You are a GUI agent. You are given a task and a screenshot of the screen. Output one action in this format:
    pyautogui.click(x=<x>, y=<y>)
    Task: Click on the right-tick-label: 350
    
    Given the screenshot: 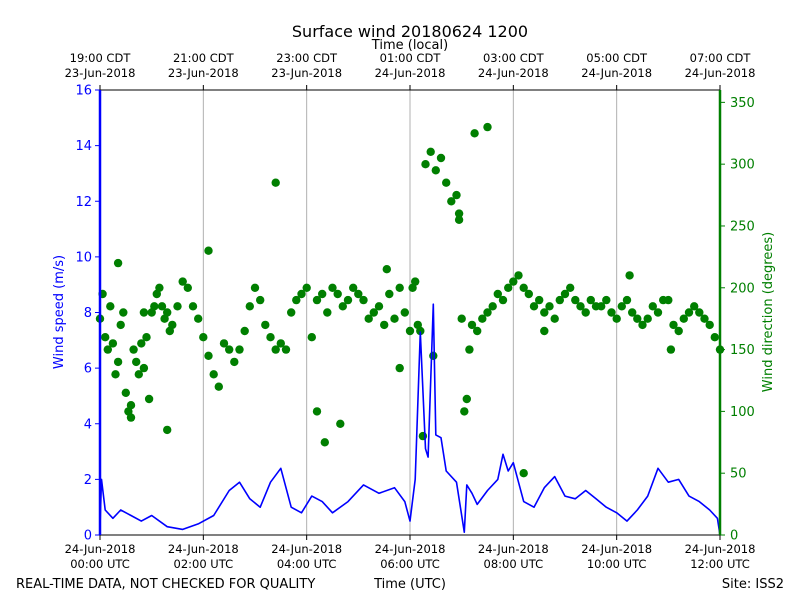 What is the action you would take?
    pyautogui.click(x=742, y=103)
    